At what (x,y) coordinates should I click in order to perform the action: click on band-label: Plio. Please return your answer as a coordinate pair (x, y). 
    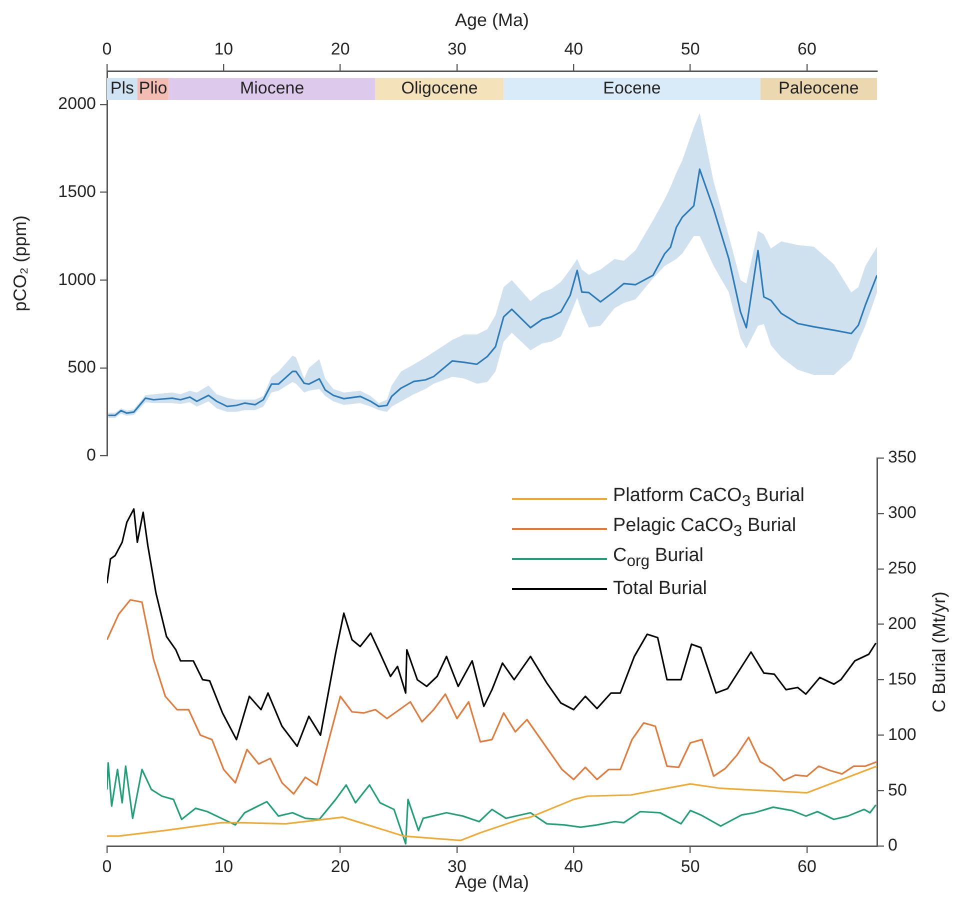
    Looking at the image, I should click on (153, 88).